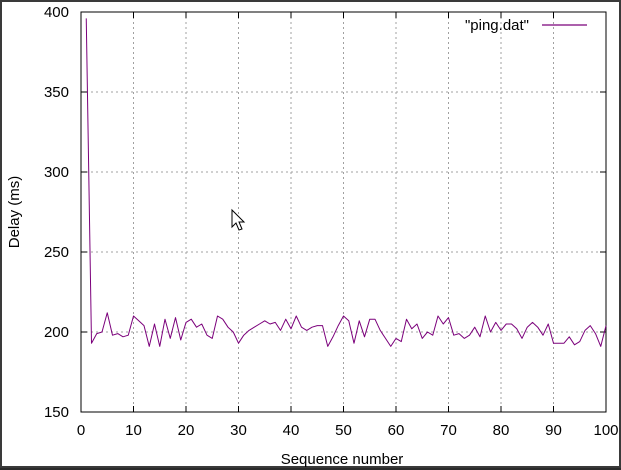  What do you see at coordinates (56, 92) in the screenshot?
I see `y-tick-label-350: 350` at bounding box center [56, 92].